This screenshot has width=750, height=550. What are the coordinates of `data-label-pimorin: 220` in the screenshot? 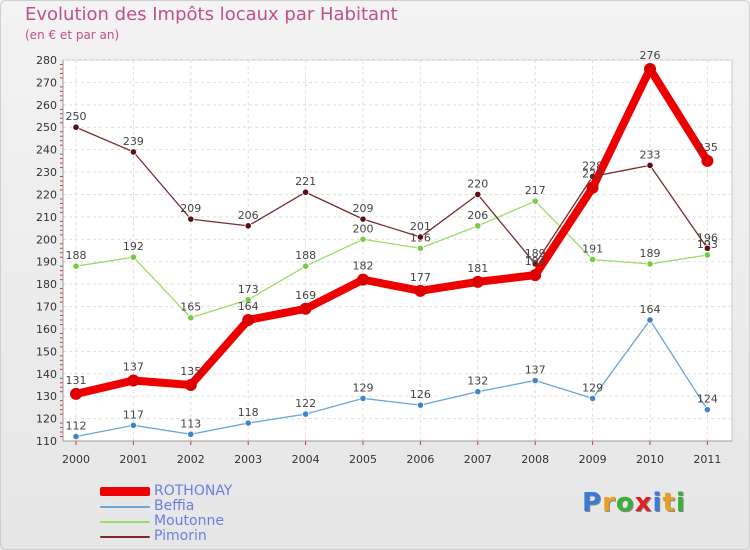 It's located at (477, 183).